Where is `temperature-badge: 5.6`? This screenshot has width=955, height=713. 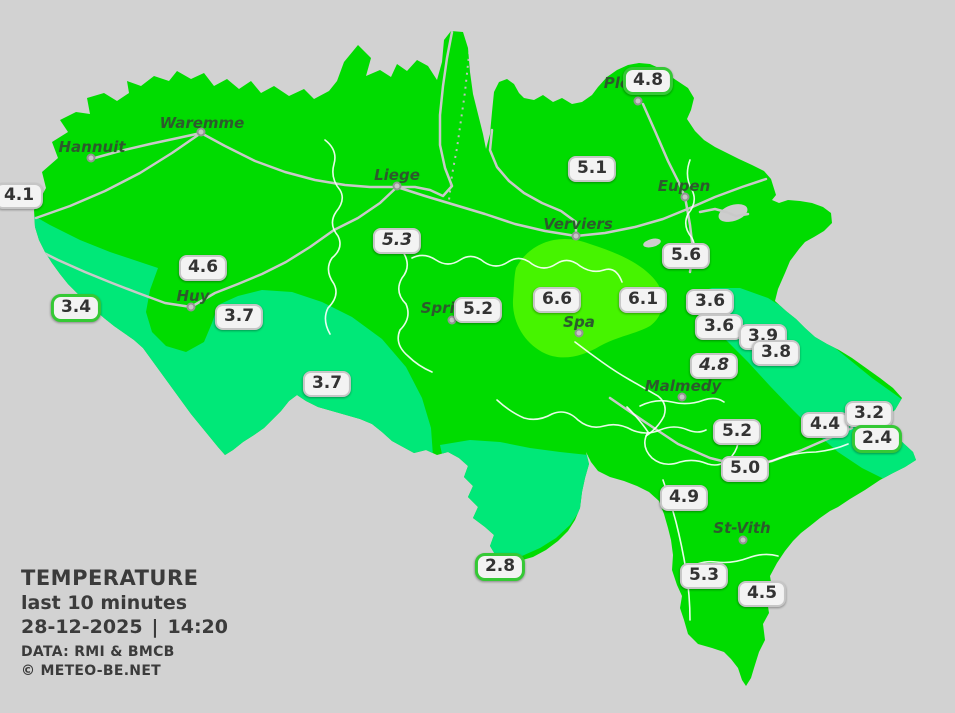 temperature-badge: 5.6 is located at coordinates (686, 256).